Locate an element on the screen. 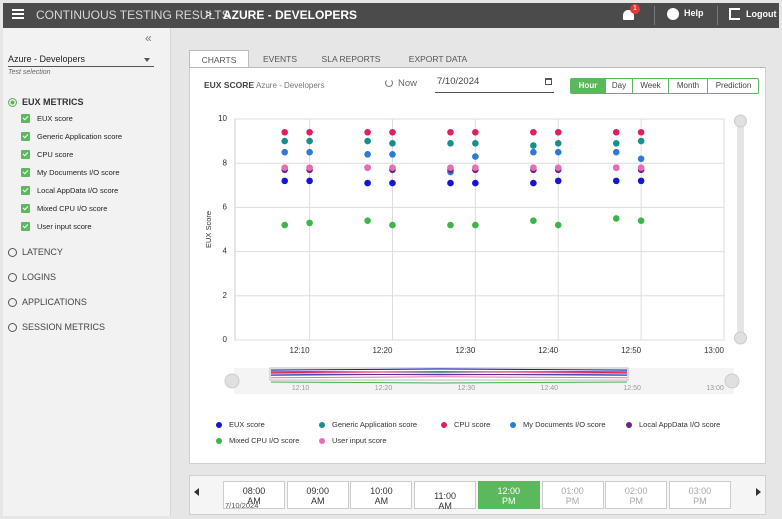  x-tick-label: 12:40 is located at coordinates (548, 350).